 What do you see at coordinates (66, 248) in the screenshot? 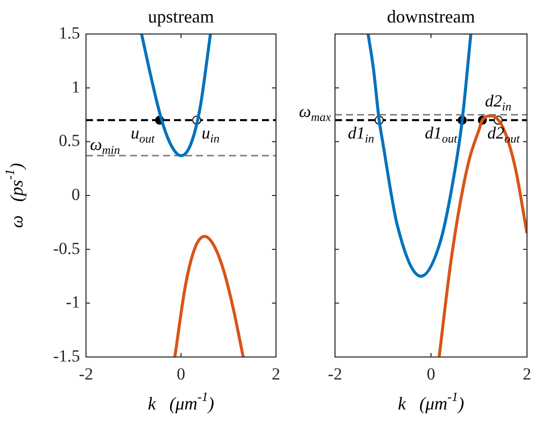
I see `y-tick-label: -0.5` at bounding box center [66, 248].